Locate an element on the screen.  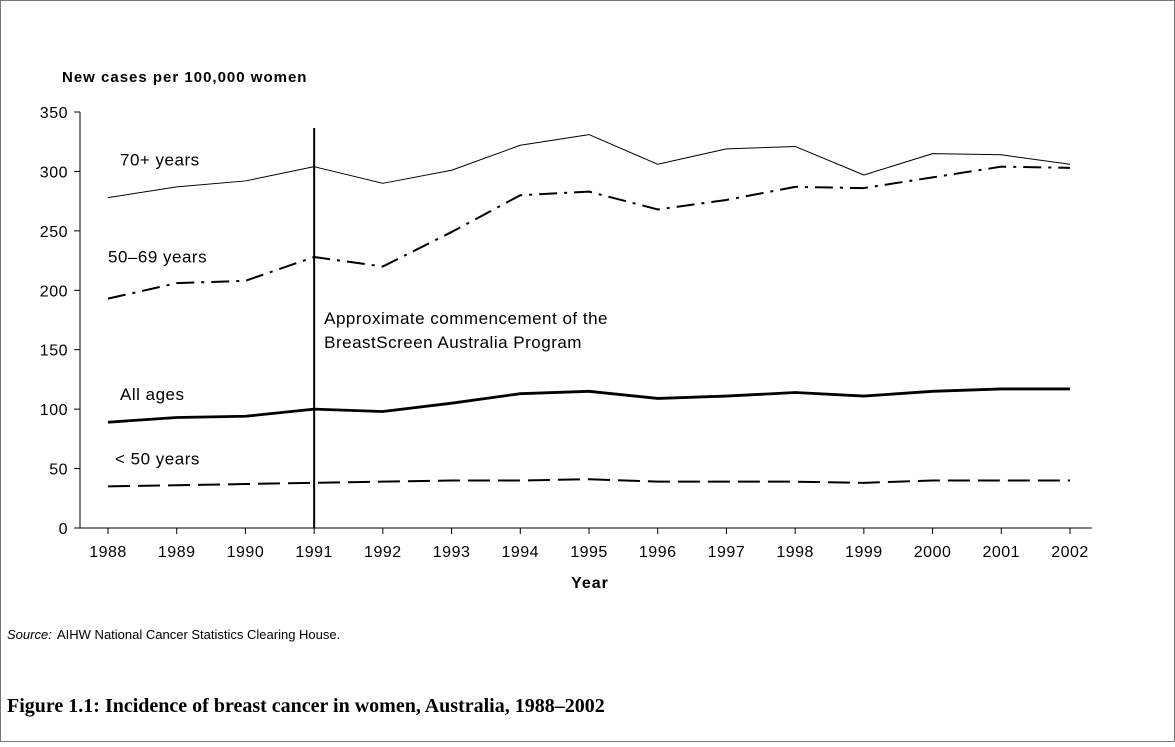
x-tick-label: 2001 is located at coordinates (1001, 552).